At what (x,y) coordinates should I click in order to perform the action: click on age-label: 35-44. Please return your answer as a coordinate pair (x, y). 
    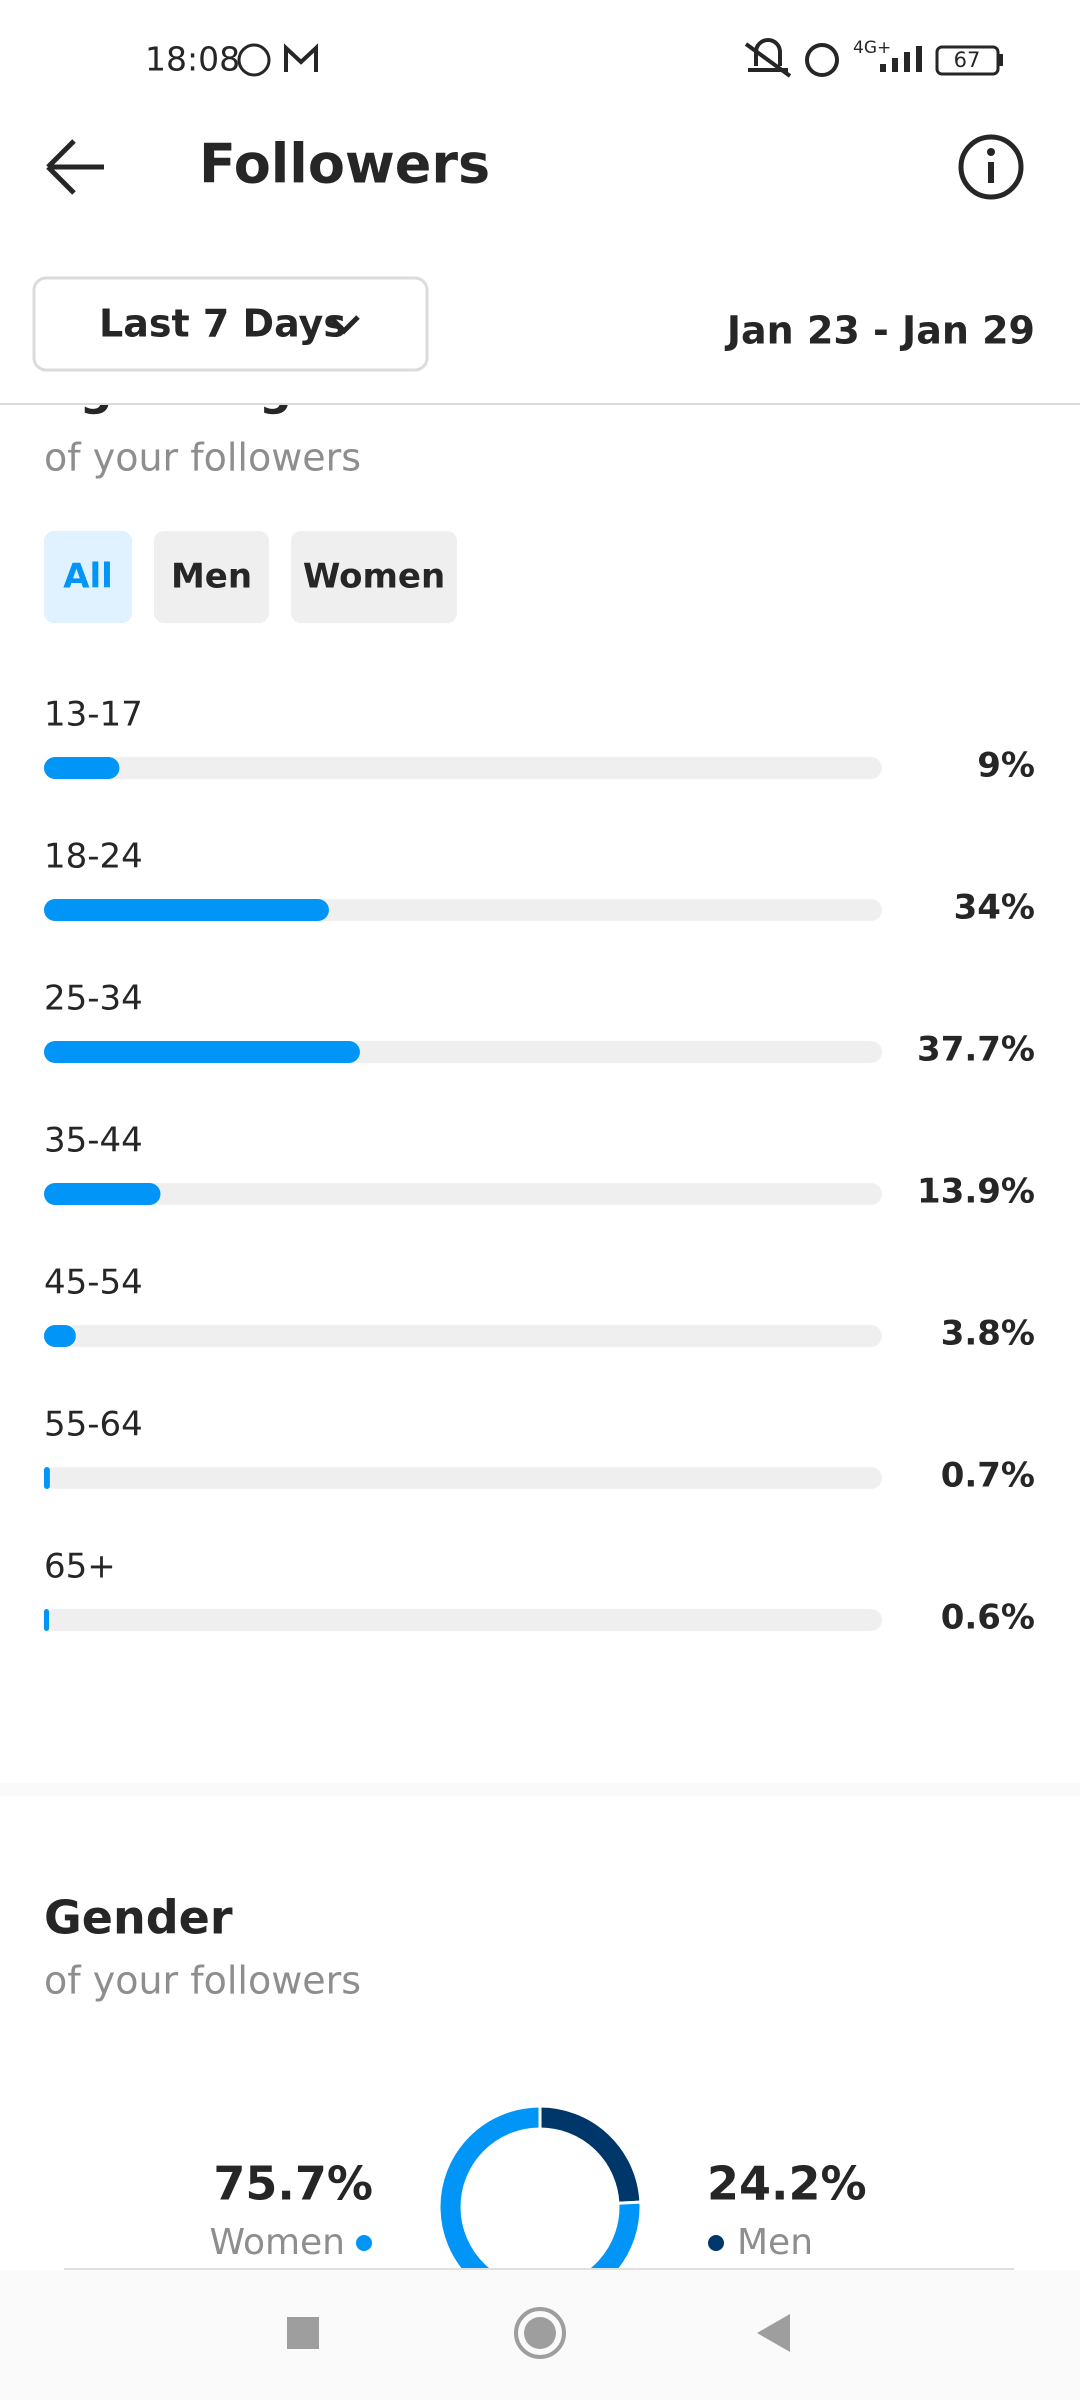
    Looking at the image, I should click on (93, 1141).